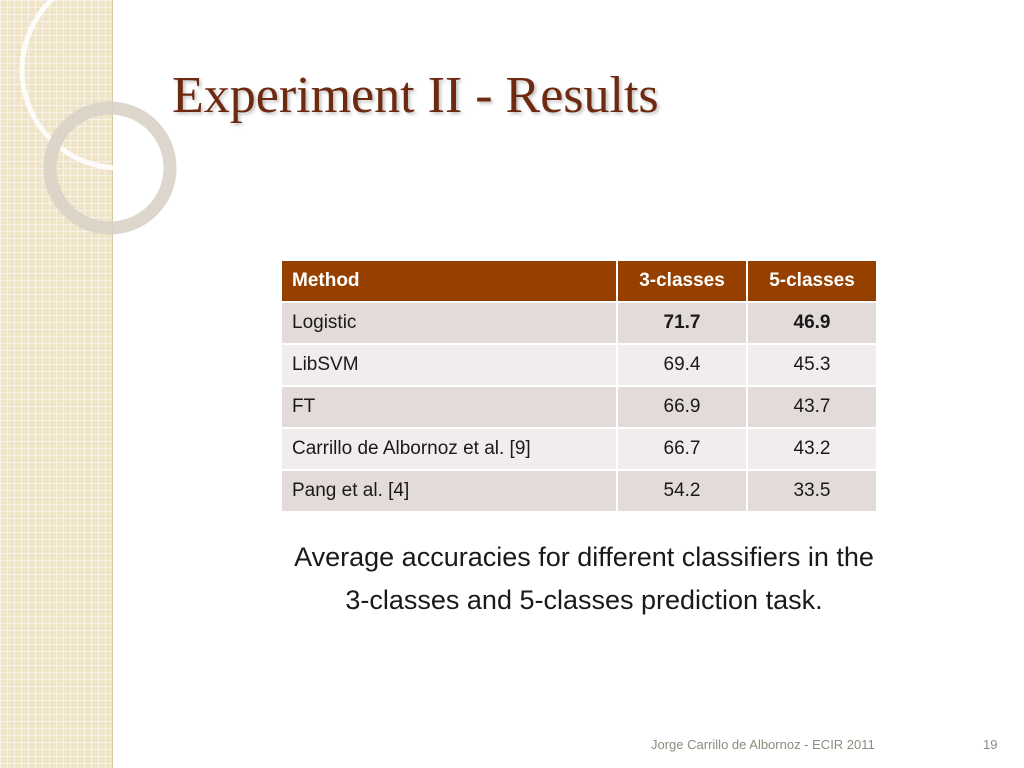 The width and height of the screenshot is (1024, 768). What do you see at coordinates (682, 365) in the screenshot?
I see `three-class-cell: 69.4` at bounding box center [682, 365].